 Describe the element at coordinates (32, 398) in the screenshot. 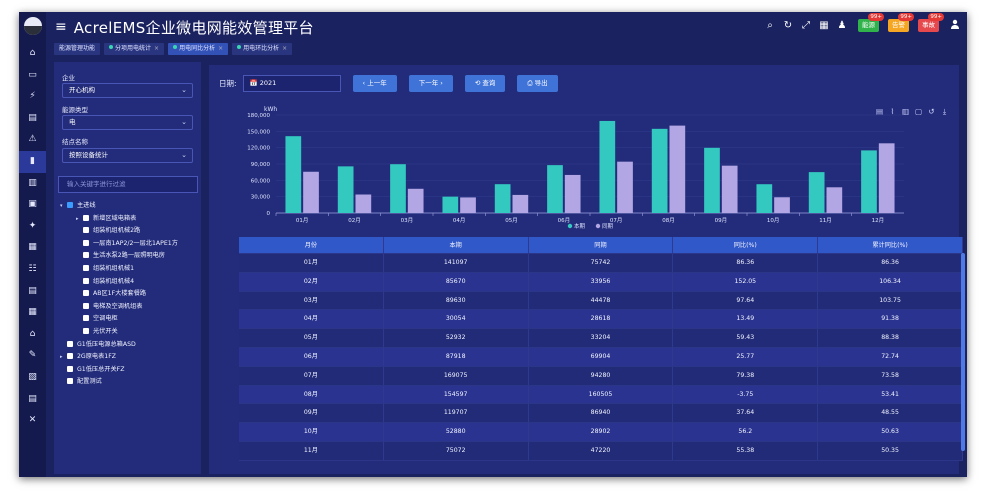

I see `doc-icon: ▤` at that location.